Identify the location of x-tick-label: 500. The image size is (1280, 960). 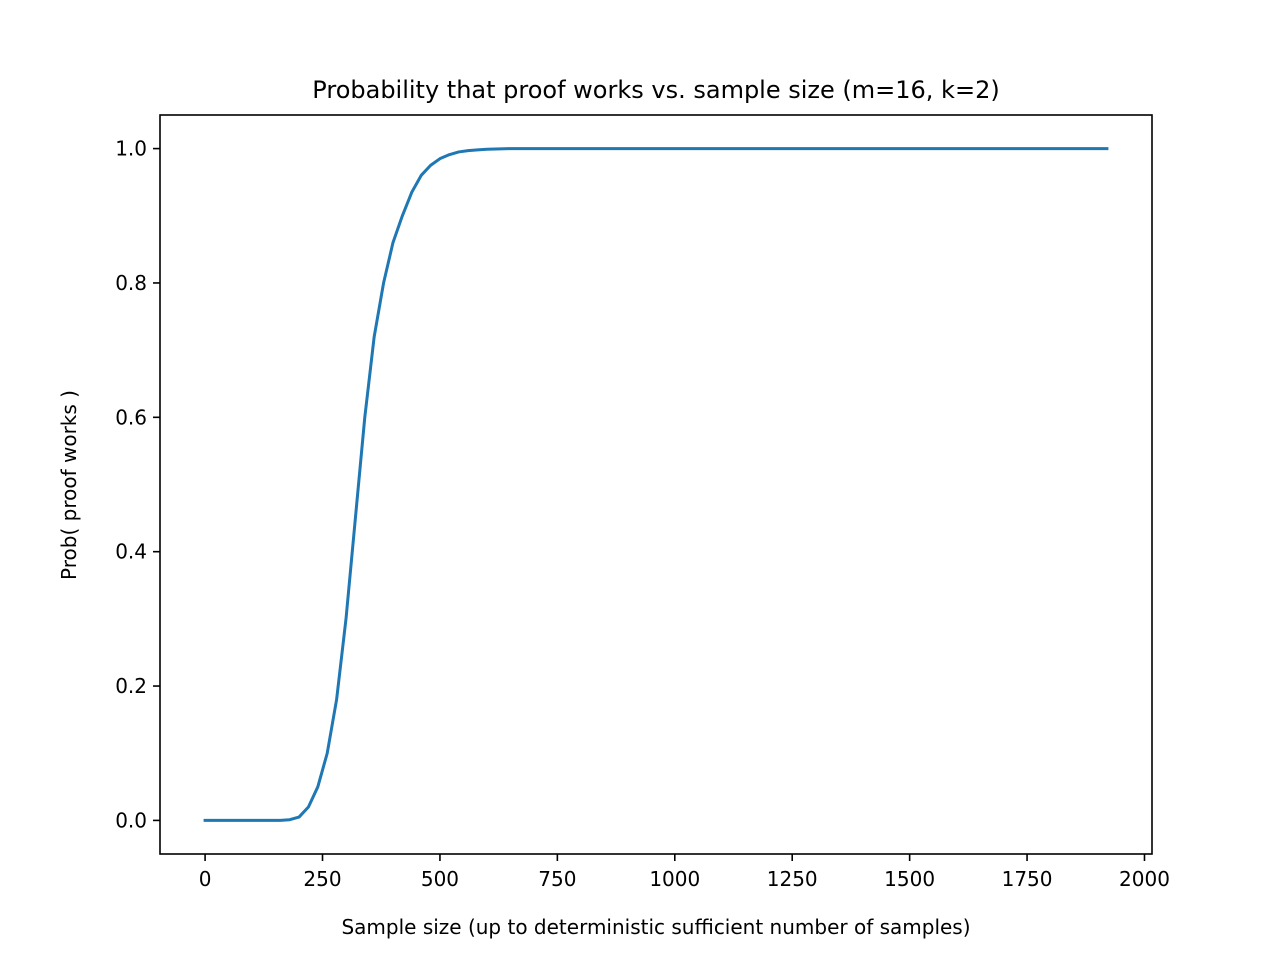
(440, 879).